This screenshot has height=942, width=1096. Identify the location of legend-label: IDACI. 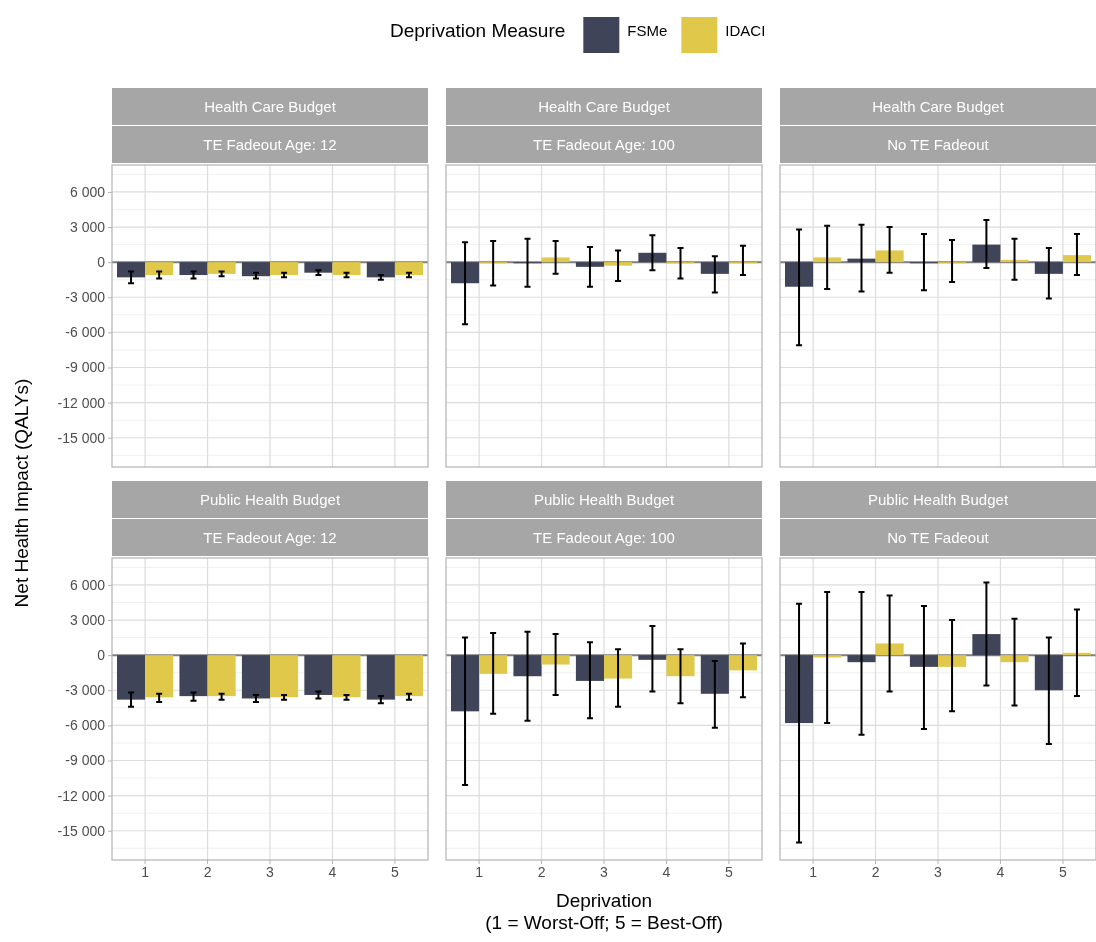
(745, 30).